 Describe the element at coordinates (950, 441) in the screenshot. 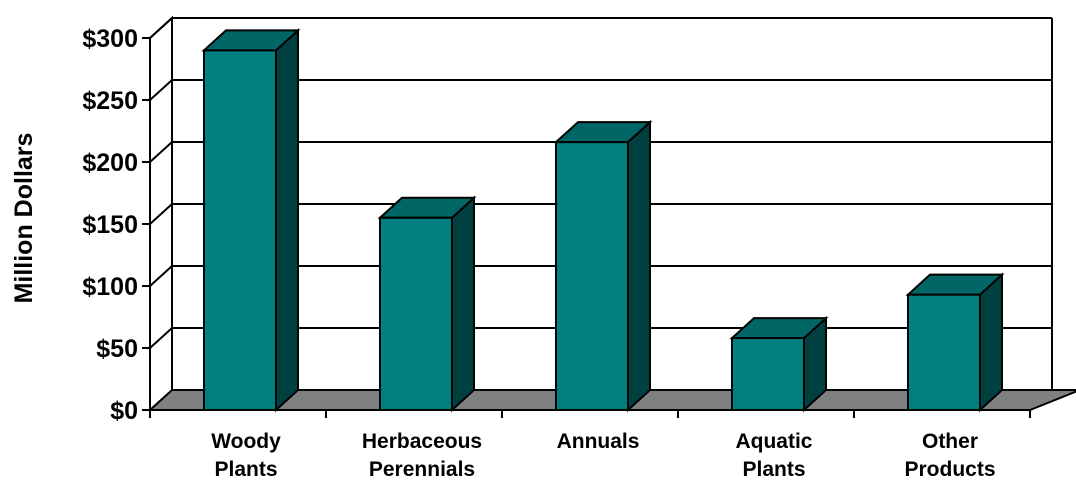

I see `x-category-label-line: Other` at that location.